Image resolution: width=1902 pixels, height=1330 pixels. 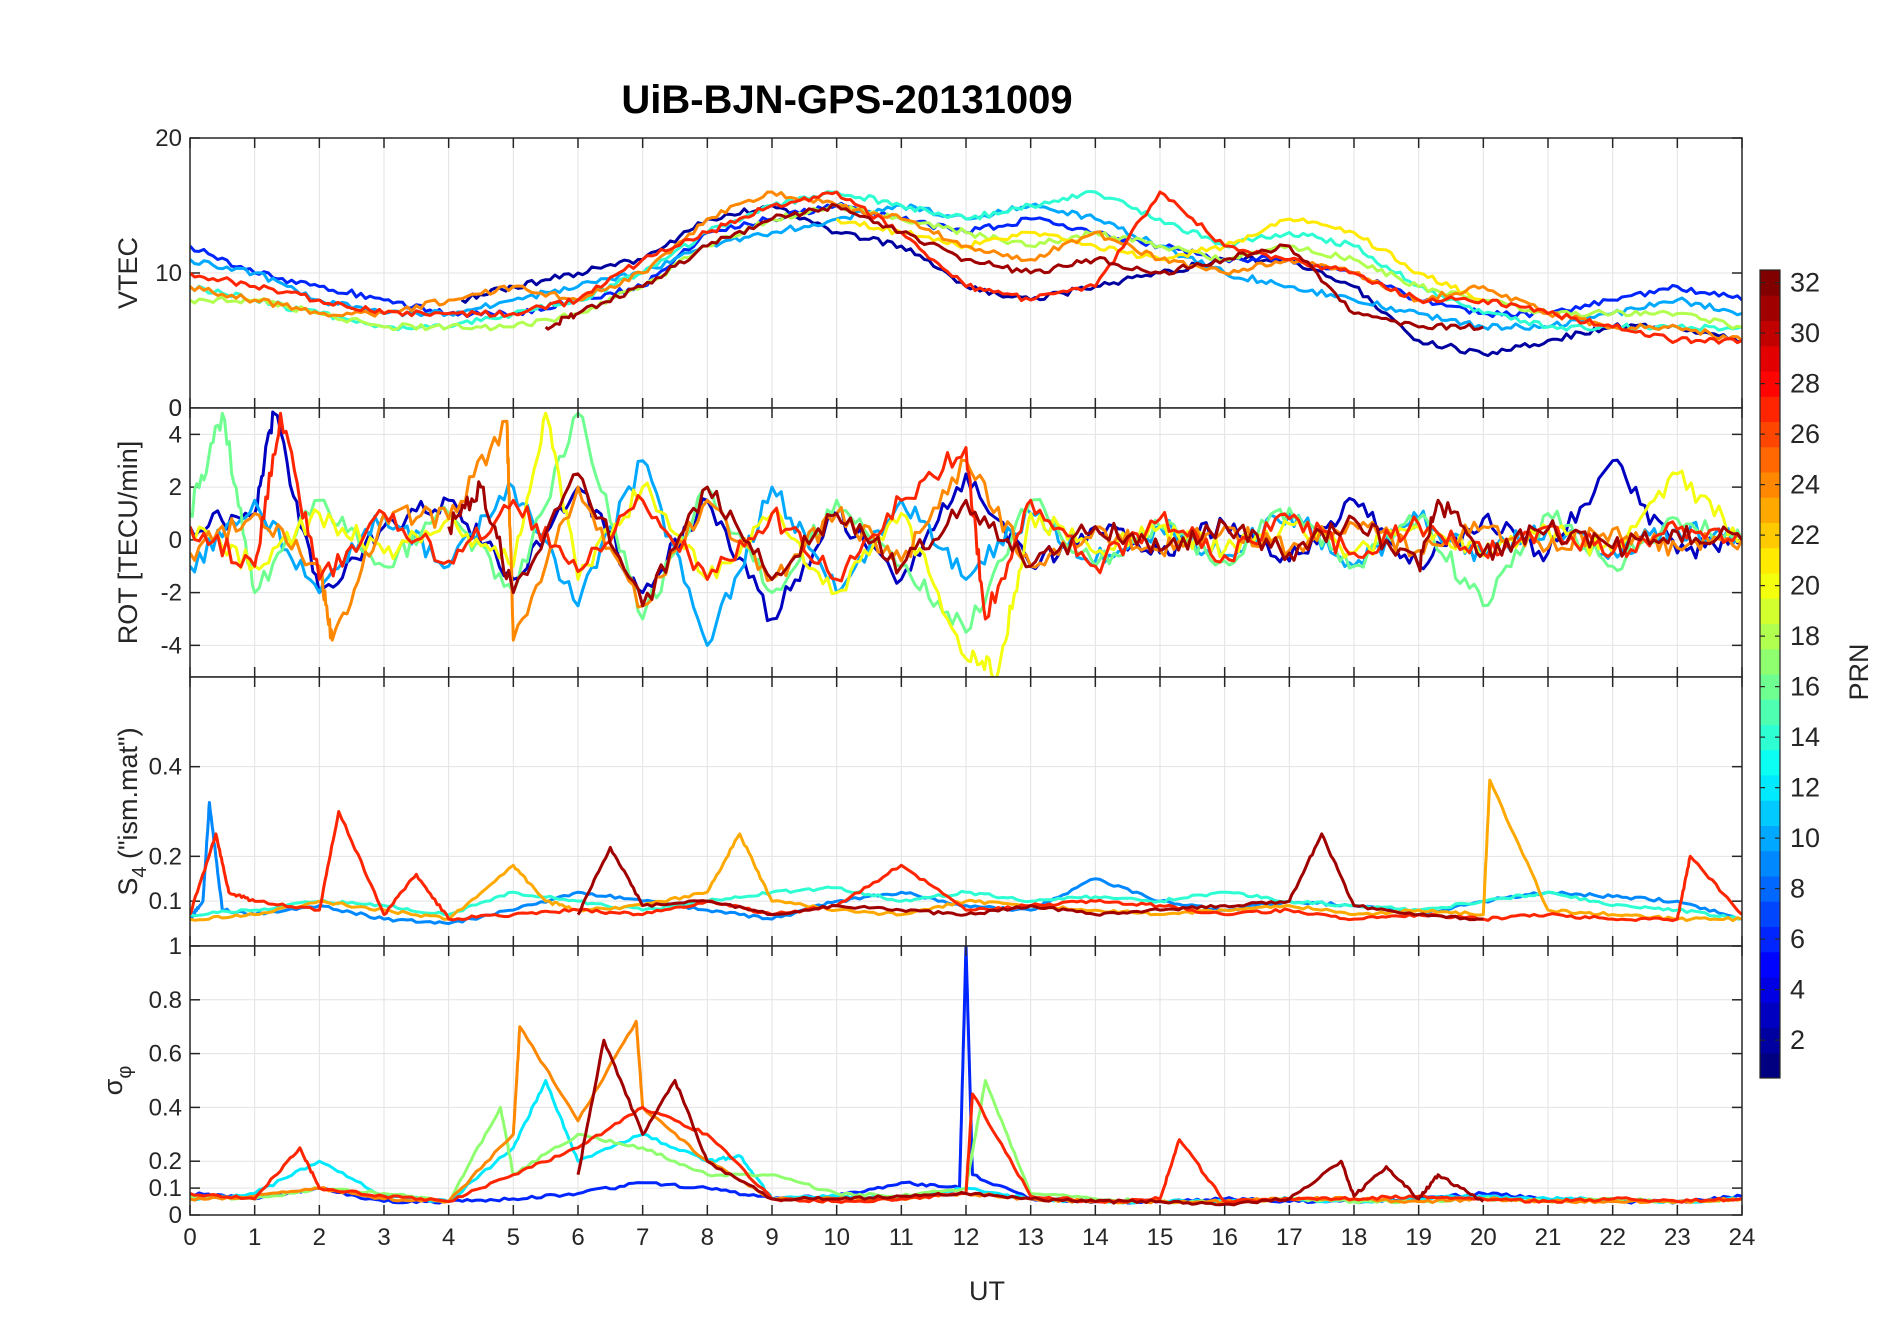 What do you see at coordinates (1805, 283) in the screenshot?
I see `colorbar-tick-label: 32` at bounding box center [1805, 283].